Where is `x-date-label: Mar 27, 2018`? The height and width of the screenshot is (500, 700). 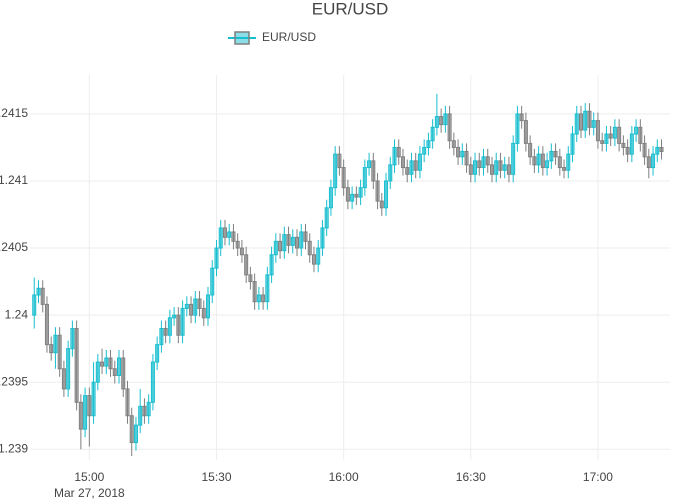 x-date-label: Mar 27, 2018 is located at coordinates (89, 493).